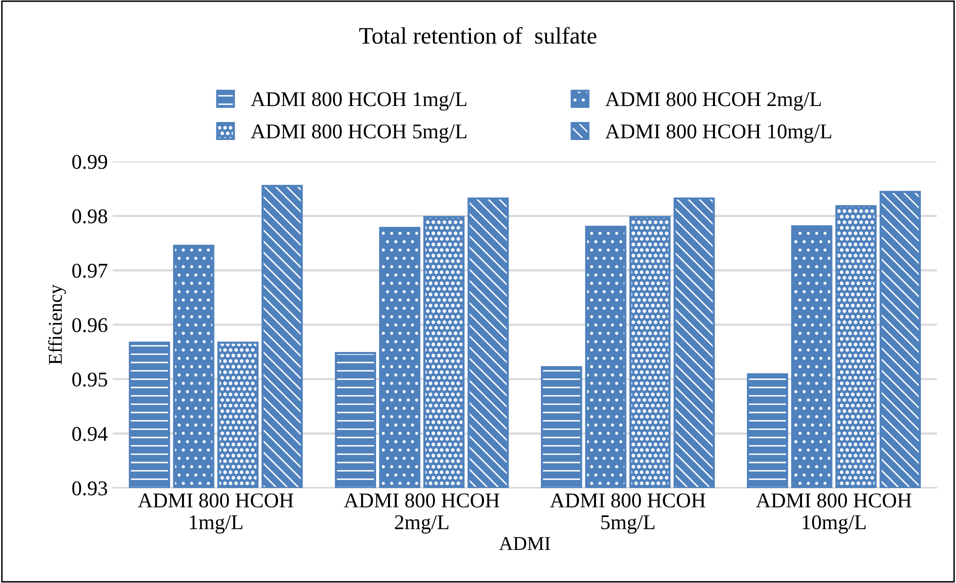  I want to click on y-tick-label: 0.95, so click(90, 379).